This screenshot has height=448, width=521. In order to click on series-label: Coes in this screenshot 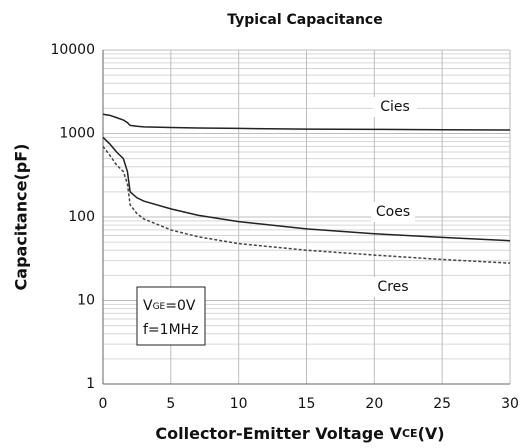, I will do `click(393, 212)`.